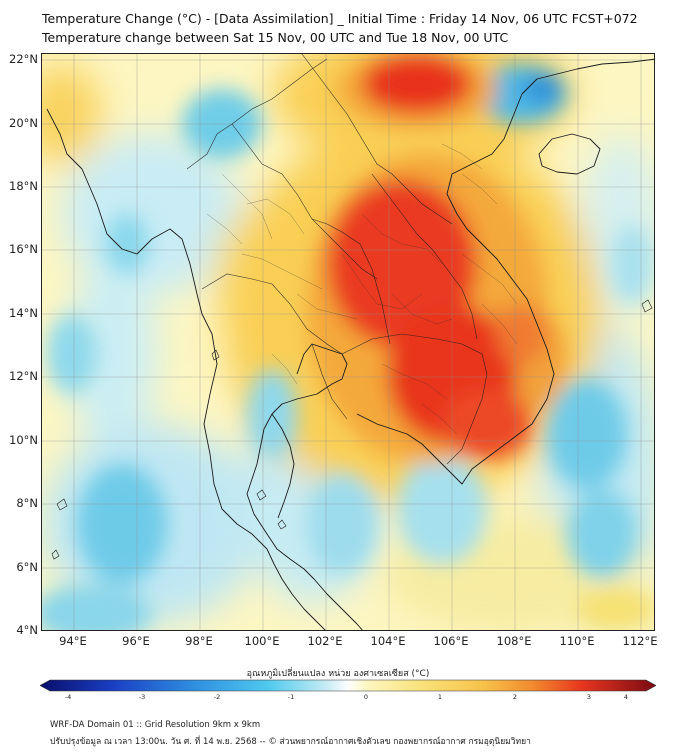  I want to click on lat-label-20n: 20°N, so click(23, 123).